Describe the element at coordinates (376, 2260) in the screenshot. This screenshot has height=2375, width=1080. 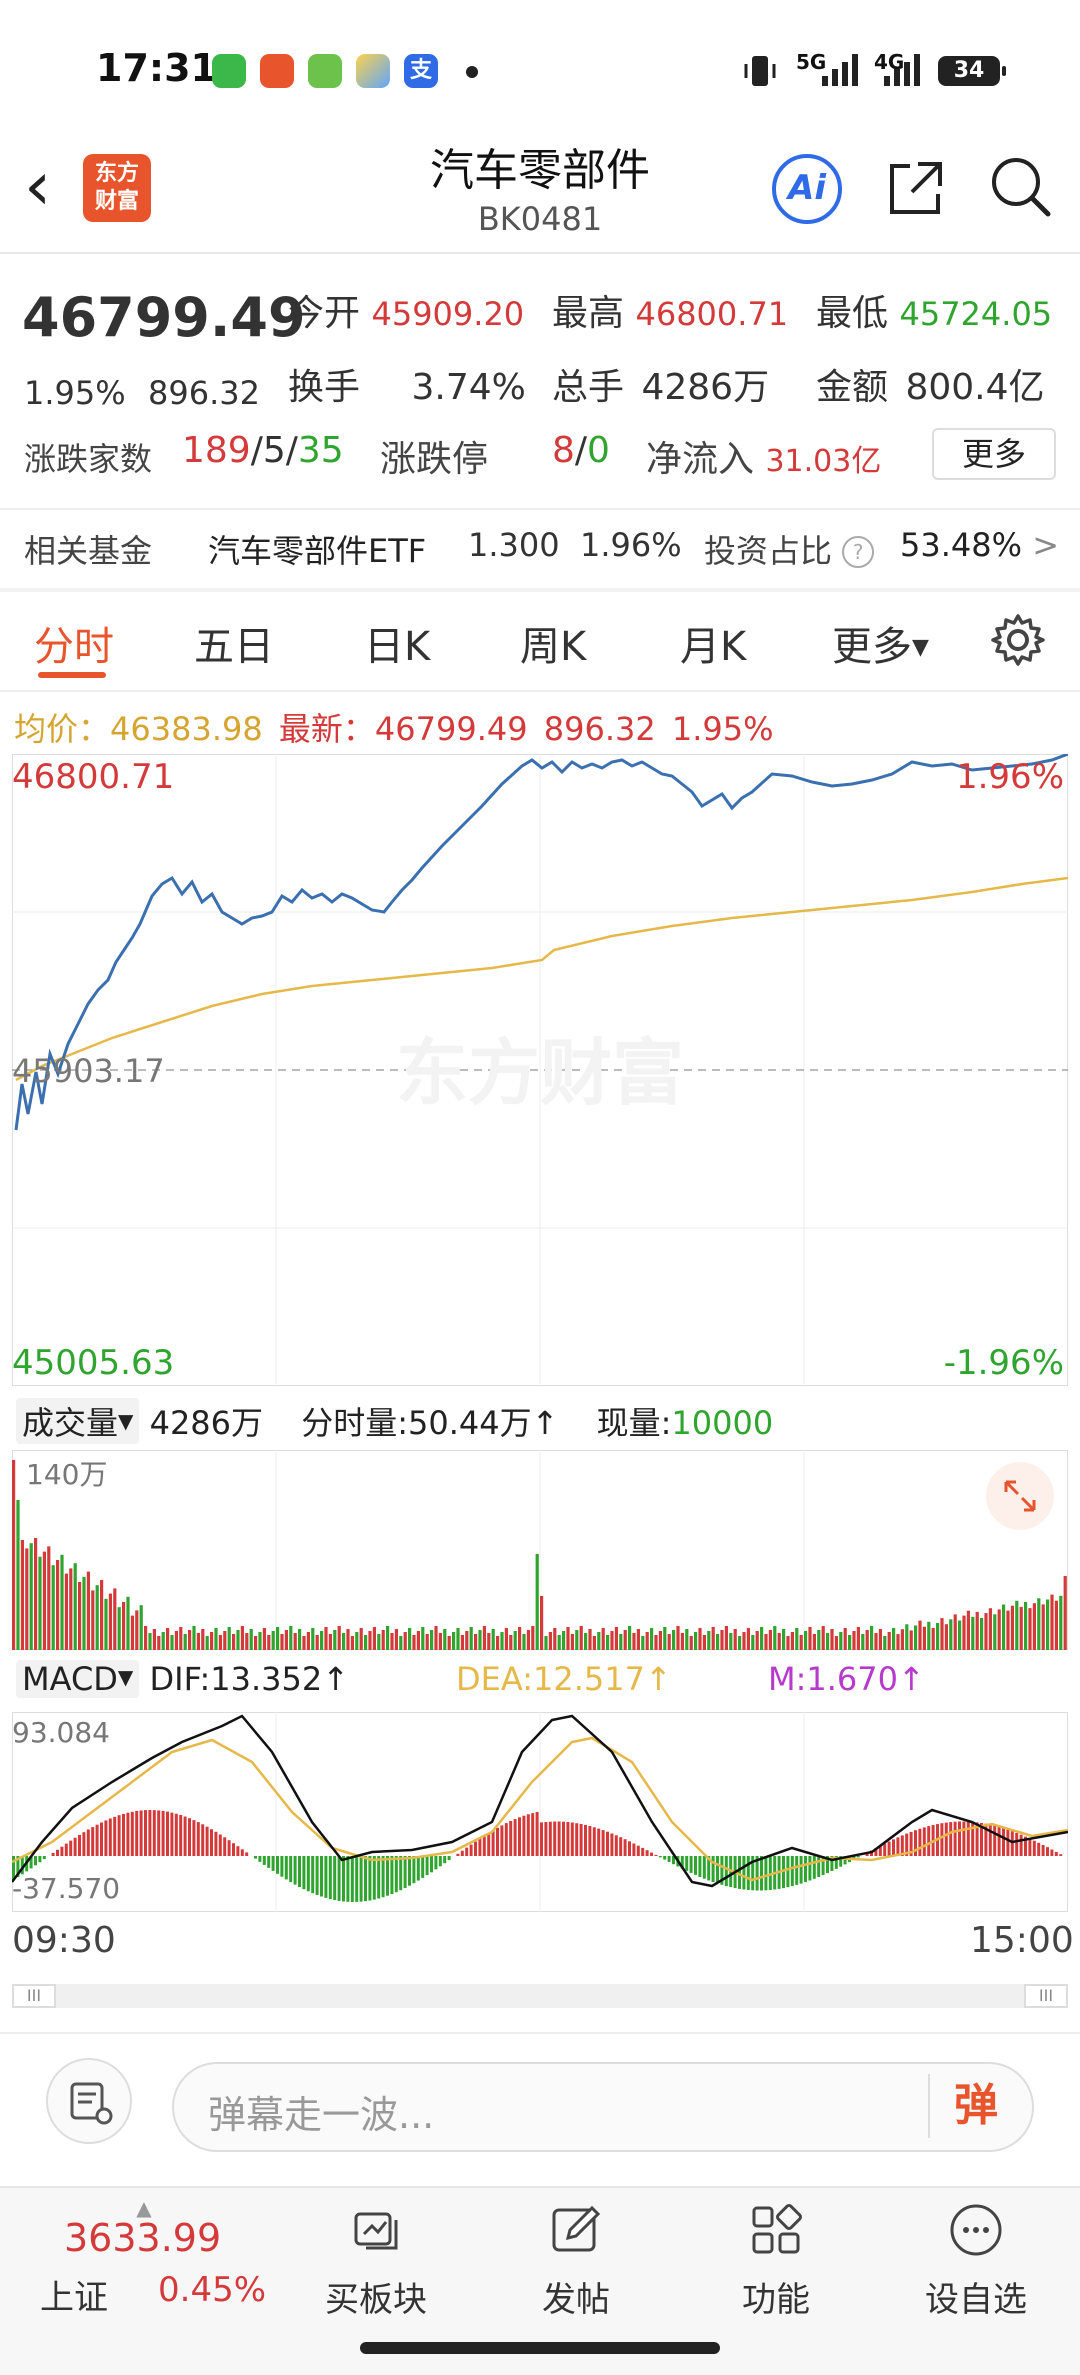
I see `nav-buy-sector: 买板块` at that location.